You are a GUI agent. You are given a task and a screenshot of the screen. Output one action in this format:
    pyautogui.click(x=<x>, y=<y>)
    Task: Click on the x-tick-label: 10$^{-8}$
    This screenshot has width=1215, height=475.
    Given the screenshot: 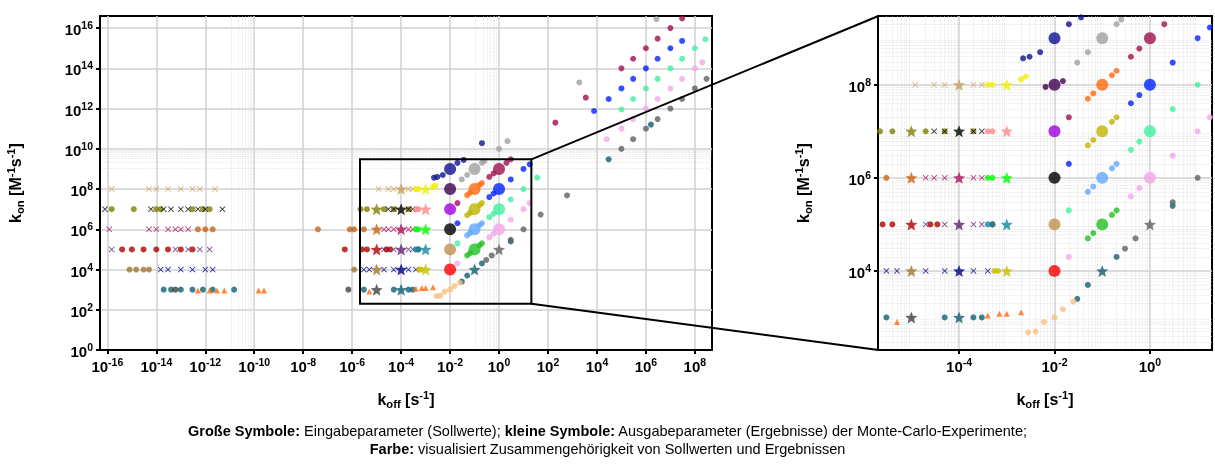 What is the action you would take?
    pyautogui.click(x=303, y=366)
    